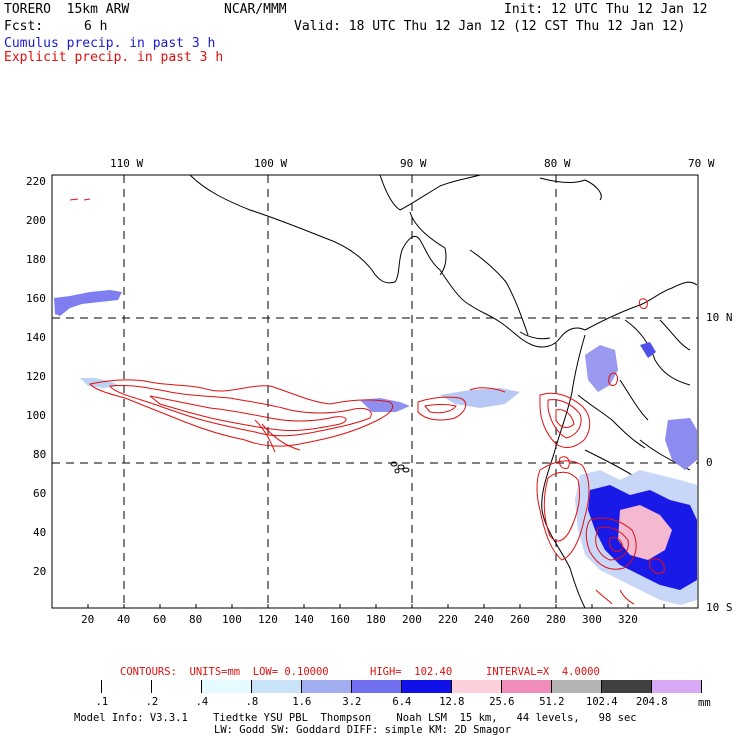 The height and width of the screenshot is (740, 740). What do you see at coordinates (36, 415) in the screenshot?
I see `y-tick: 100` at bounding box center [36, 415].